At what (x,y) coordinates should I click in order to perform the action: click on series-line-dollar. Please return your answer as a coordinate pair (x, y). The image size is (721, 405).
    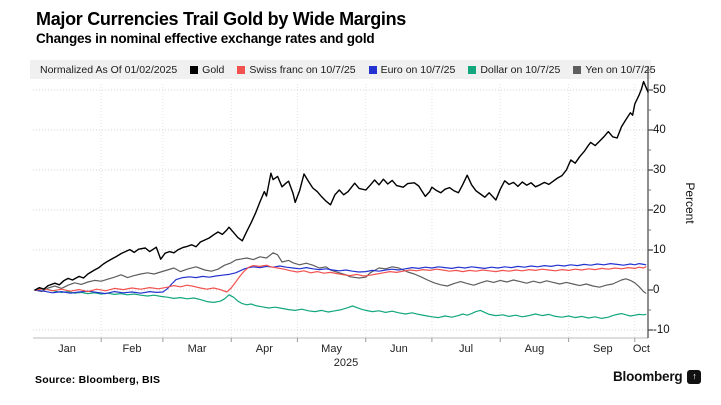
    Looking at the image, I should click on (340, 303).